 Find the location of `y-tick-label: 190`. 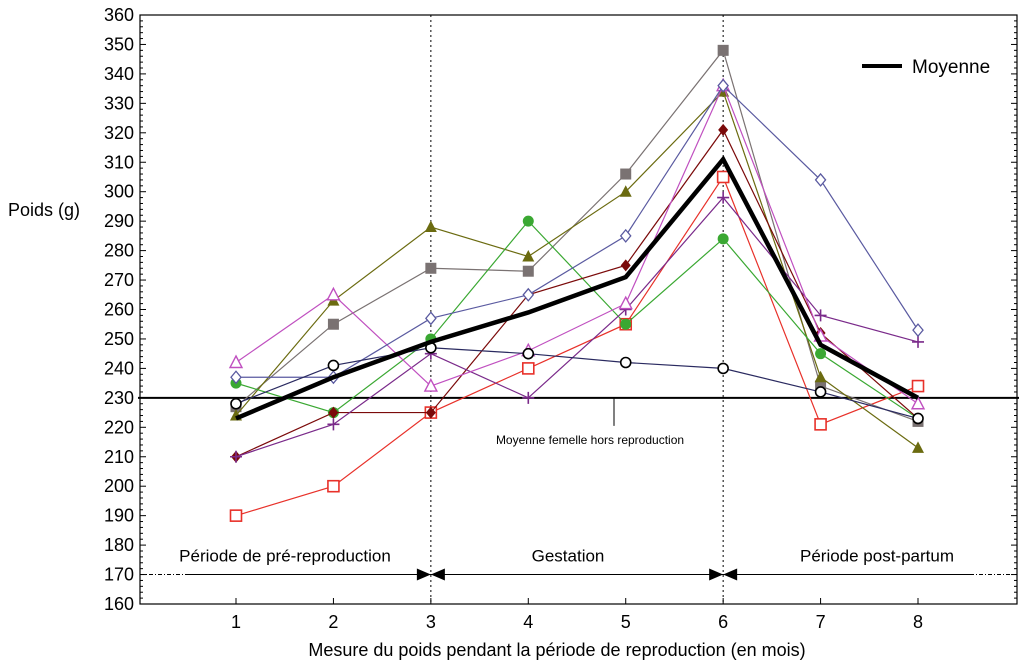

y-tick-label: 190 is located at coordinates (119, 516).